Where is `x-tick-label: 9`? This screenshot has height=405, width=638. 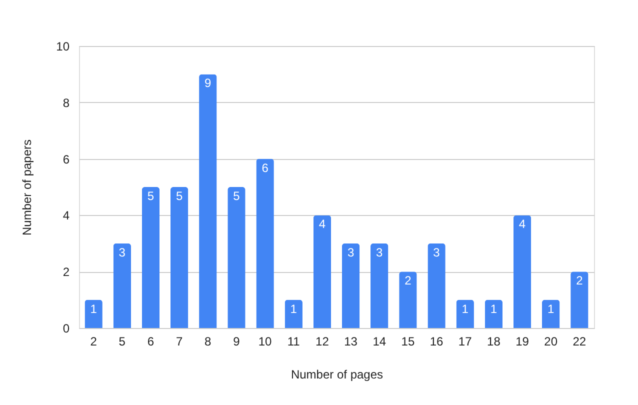
x-tick-label: 9 is located at coordinates (236, 341).